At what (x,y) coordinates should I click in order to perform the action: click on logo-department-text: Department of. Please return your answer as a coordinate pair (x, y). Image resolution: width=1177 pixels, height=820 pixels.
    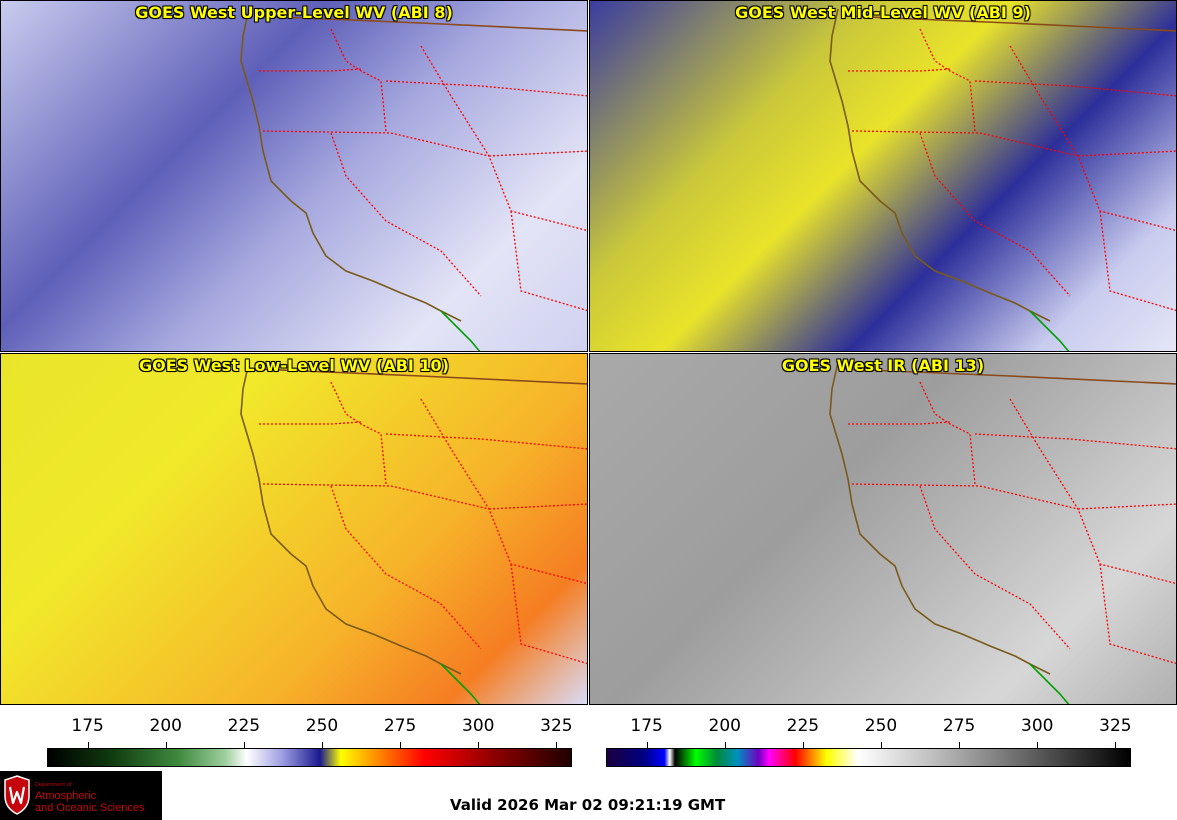
    Looking at the image, I should click on (53, 785).